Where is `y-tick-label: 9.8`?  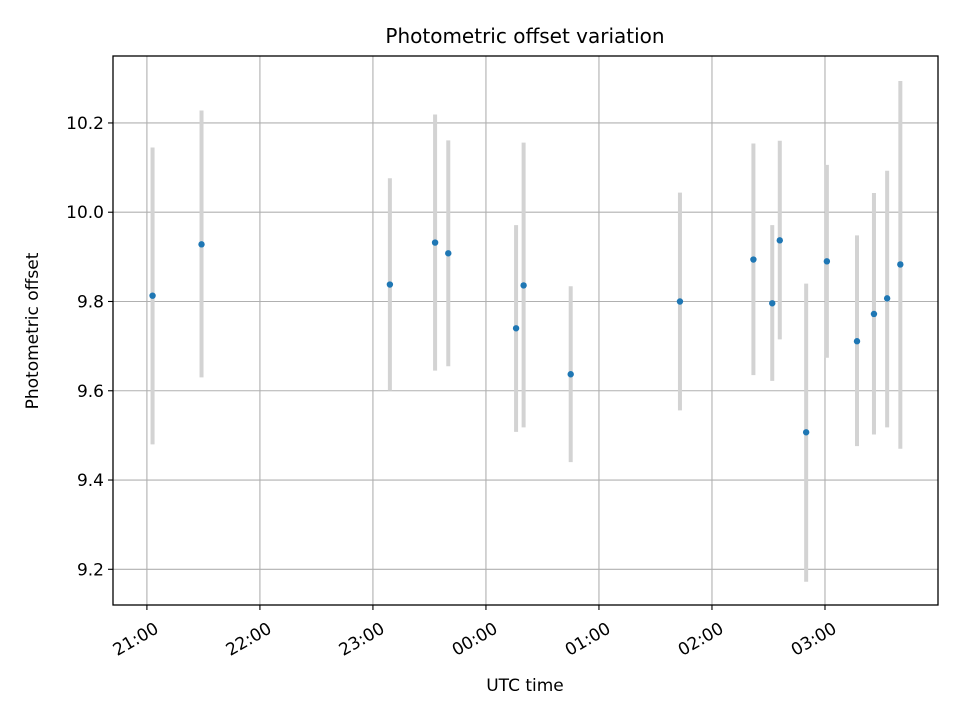
y-tick-label: 9.8 is located at coordinates (90, 302).